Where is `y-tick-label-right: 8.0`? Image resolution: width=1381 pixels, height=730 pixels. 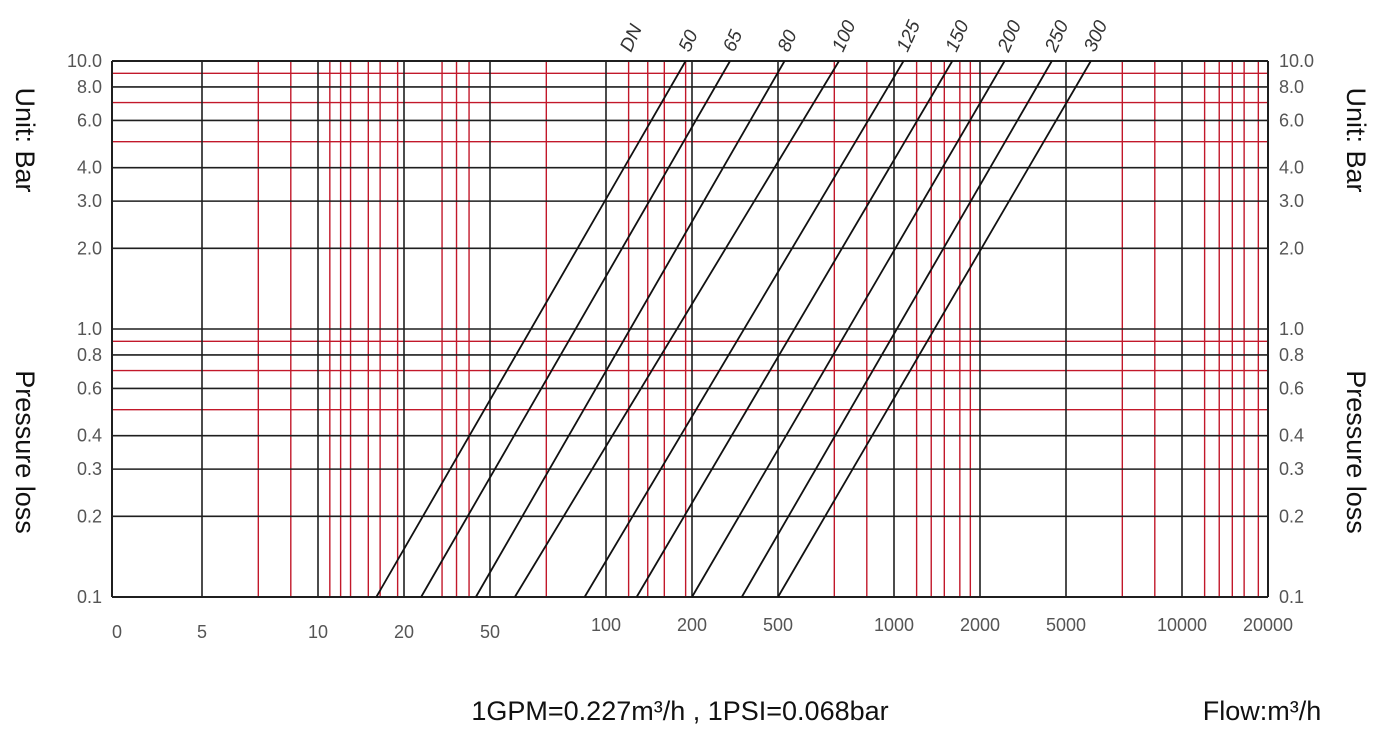
y-tick-label-right: 8.0 is located at coordinates (1291, 87).